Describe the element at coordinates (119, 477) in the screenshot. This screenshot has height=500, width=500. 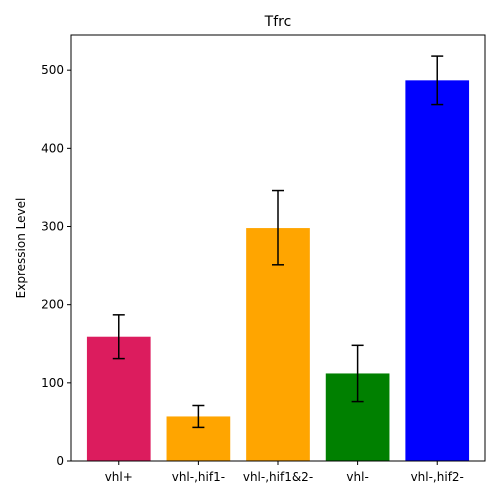
I see `x-tick-label-0: vhl+` at that location.